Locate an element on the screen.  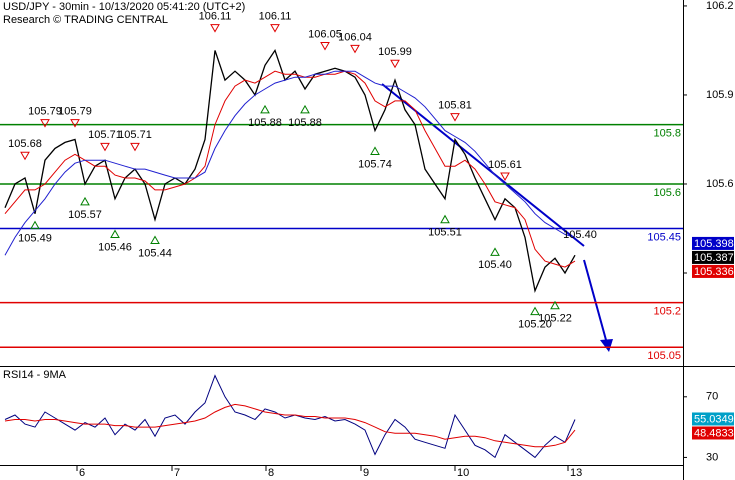
peak-label: 105.99 is located at coordinates (395, 52).